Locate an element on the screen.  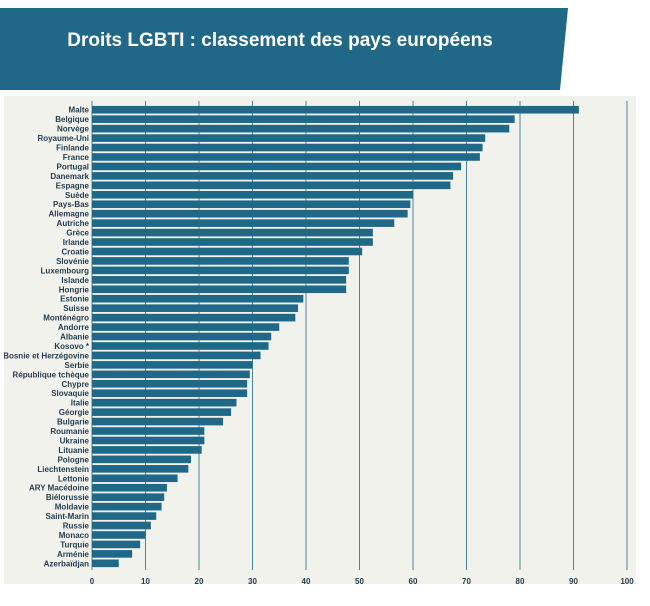
x-tick-label: 20 is located at coordinates (199, 580).